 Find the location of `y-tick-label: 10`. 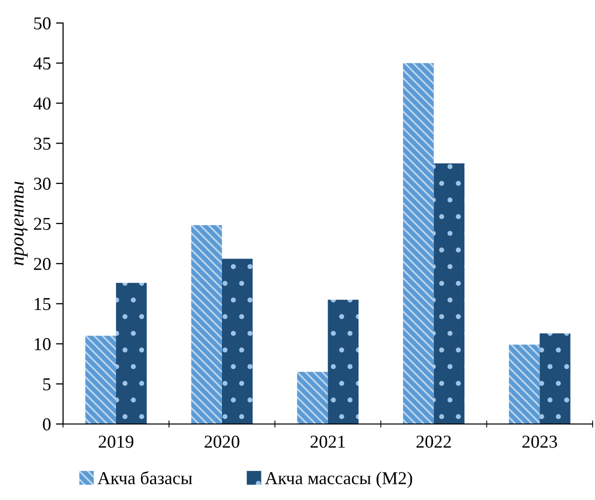

y-tick-label: 10 is located at coordinates (42, 344).